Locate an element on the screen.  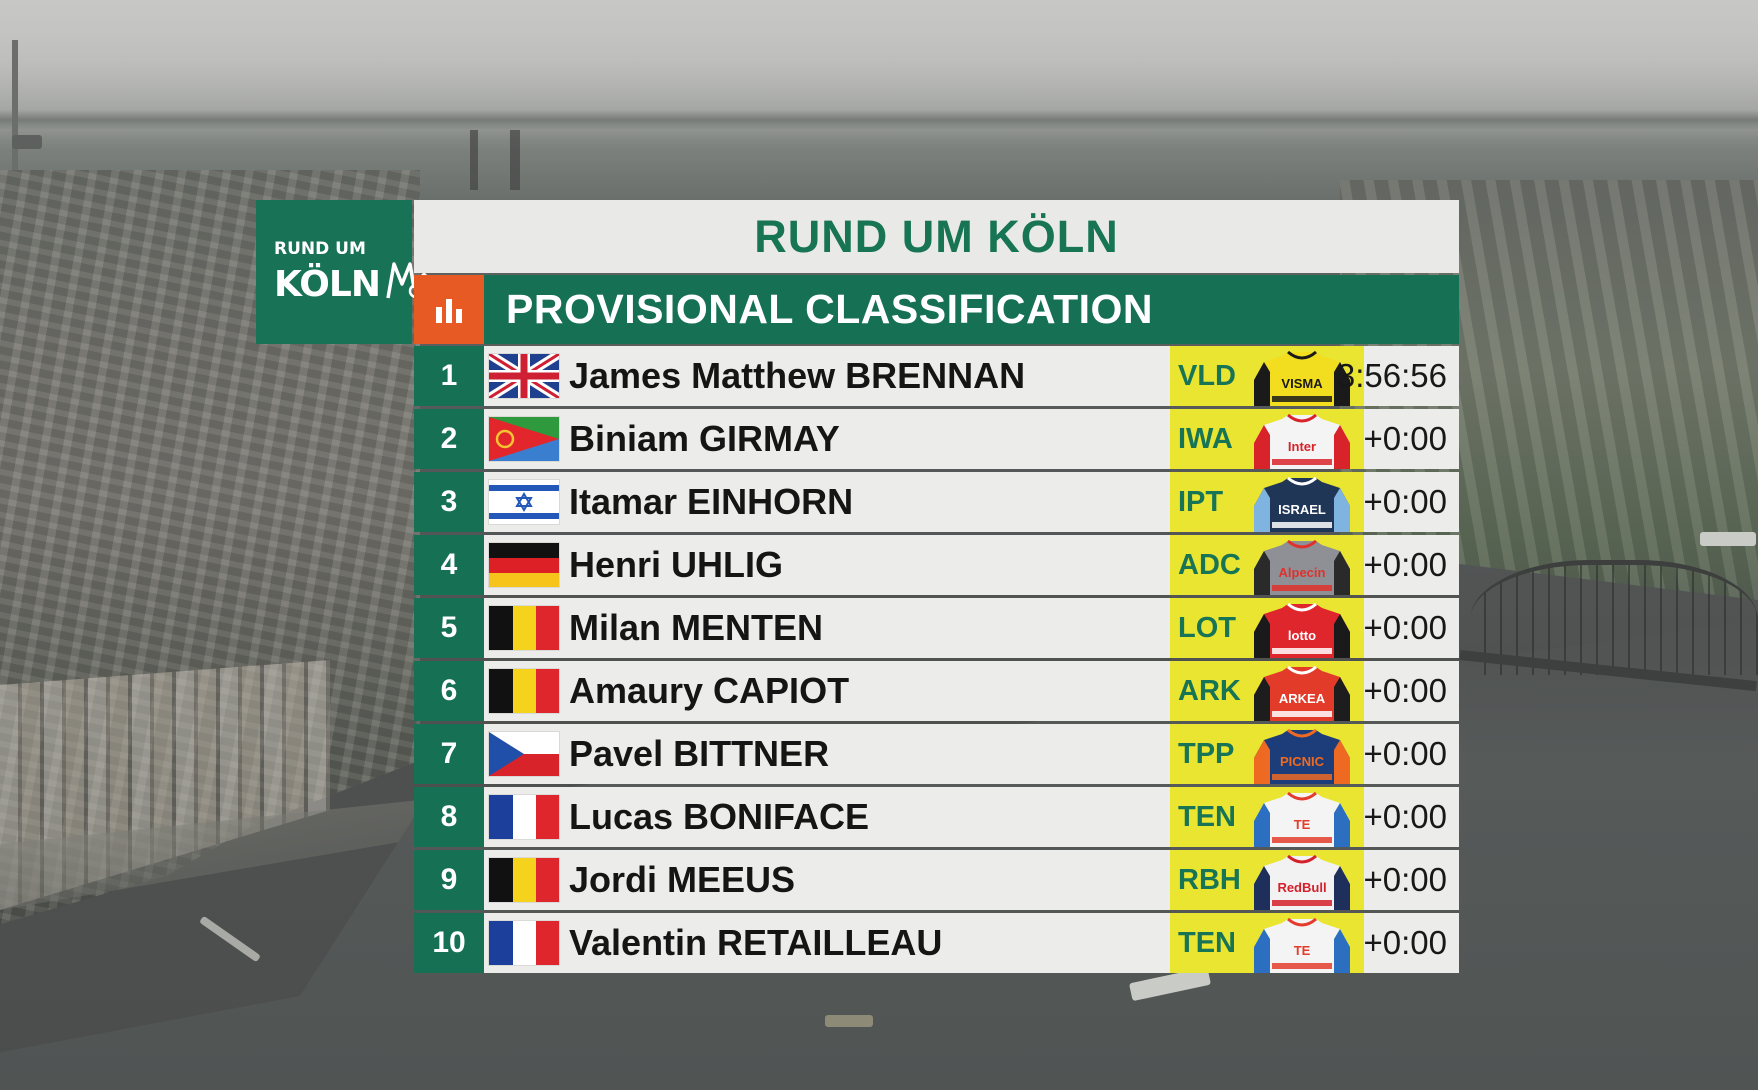
race-logo: RUND UM KÖLN is located at coordinates (346, 272).